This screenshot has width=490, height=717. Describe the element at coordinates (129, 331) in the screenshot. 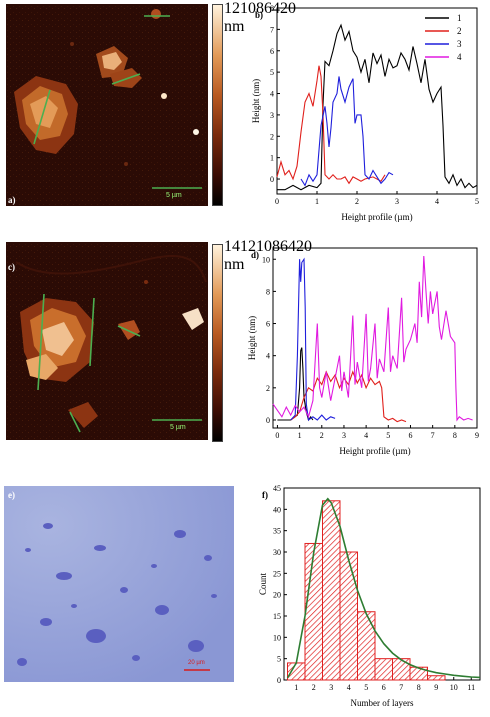

I see `profile-line-c3` at that location.